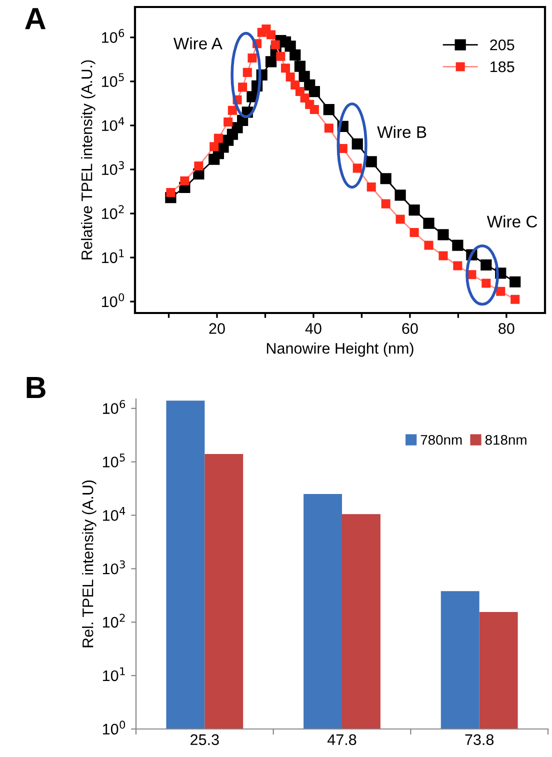  Describe the element at coordinates (197, 43) in the screenshot. I see `annotation: Wire A` at that location.